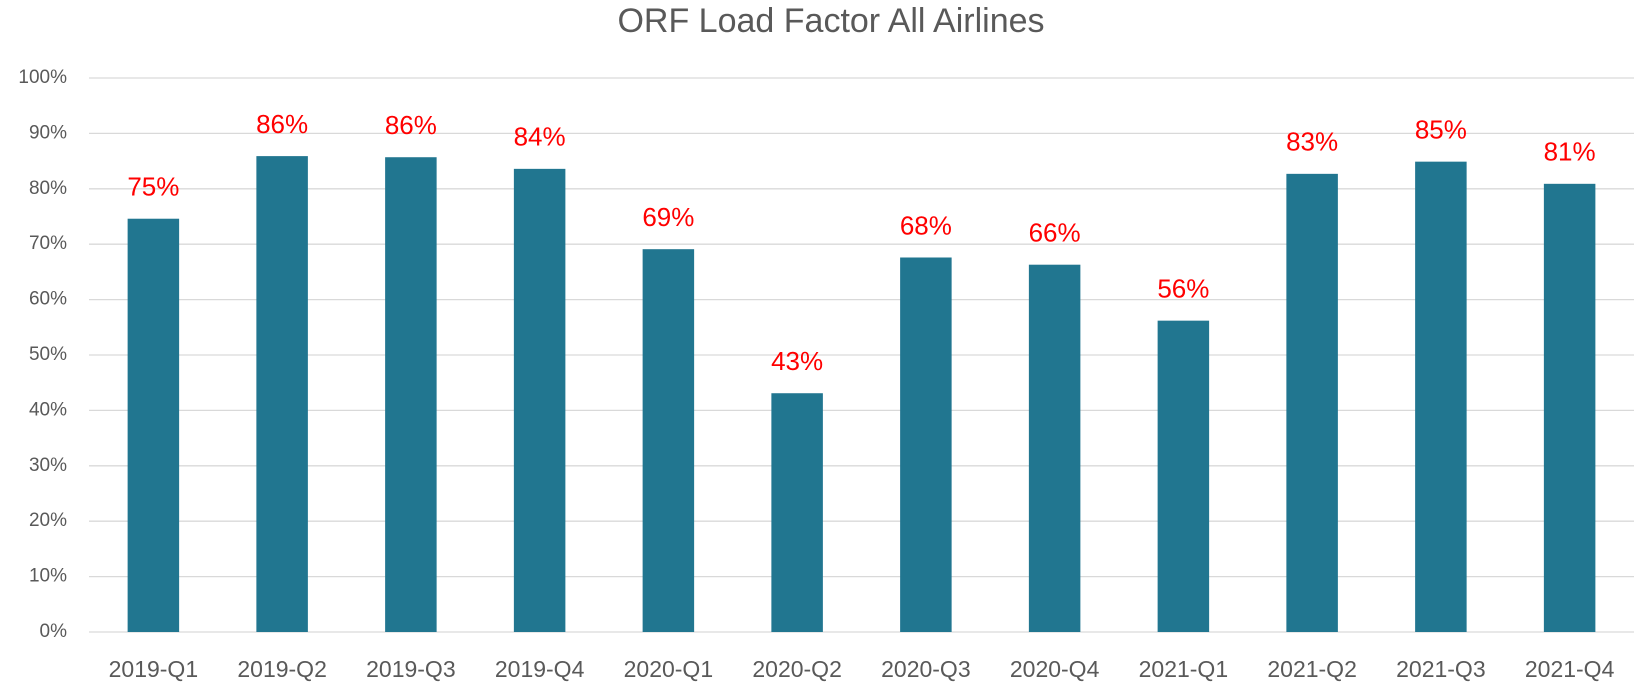  I want to click on y-tick-label: 0%, so click(54, 631).